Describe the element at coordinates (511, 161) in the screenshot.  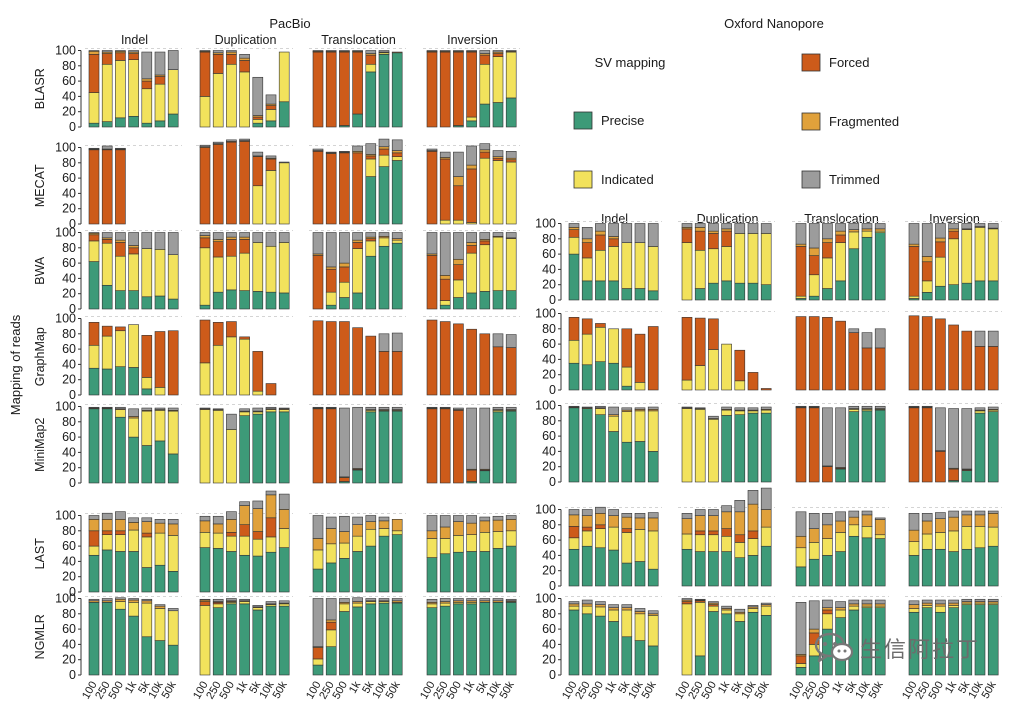
I see `pacbio-mecat-inversion-bar-50k-forced` at that location.